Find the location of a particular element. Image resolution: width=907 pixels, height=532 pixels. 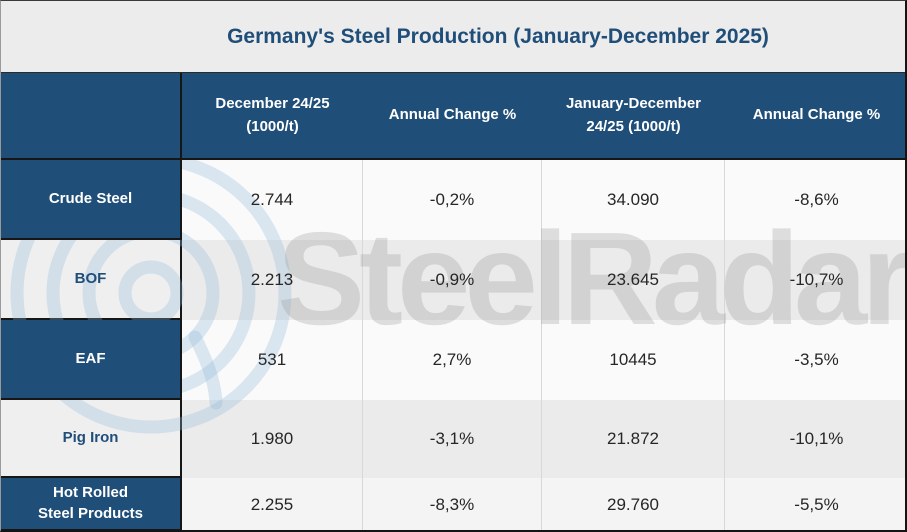

cell-value: 2.255 is located at coordinates (272, 504).